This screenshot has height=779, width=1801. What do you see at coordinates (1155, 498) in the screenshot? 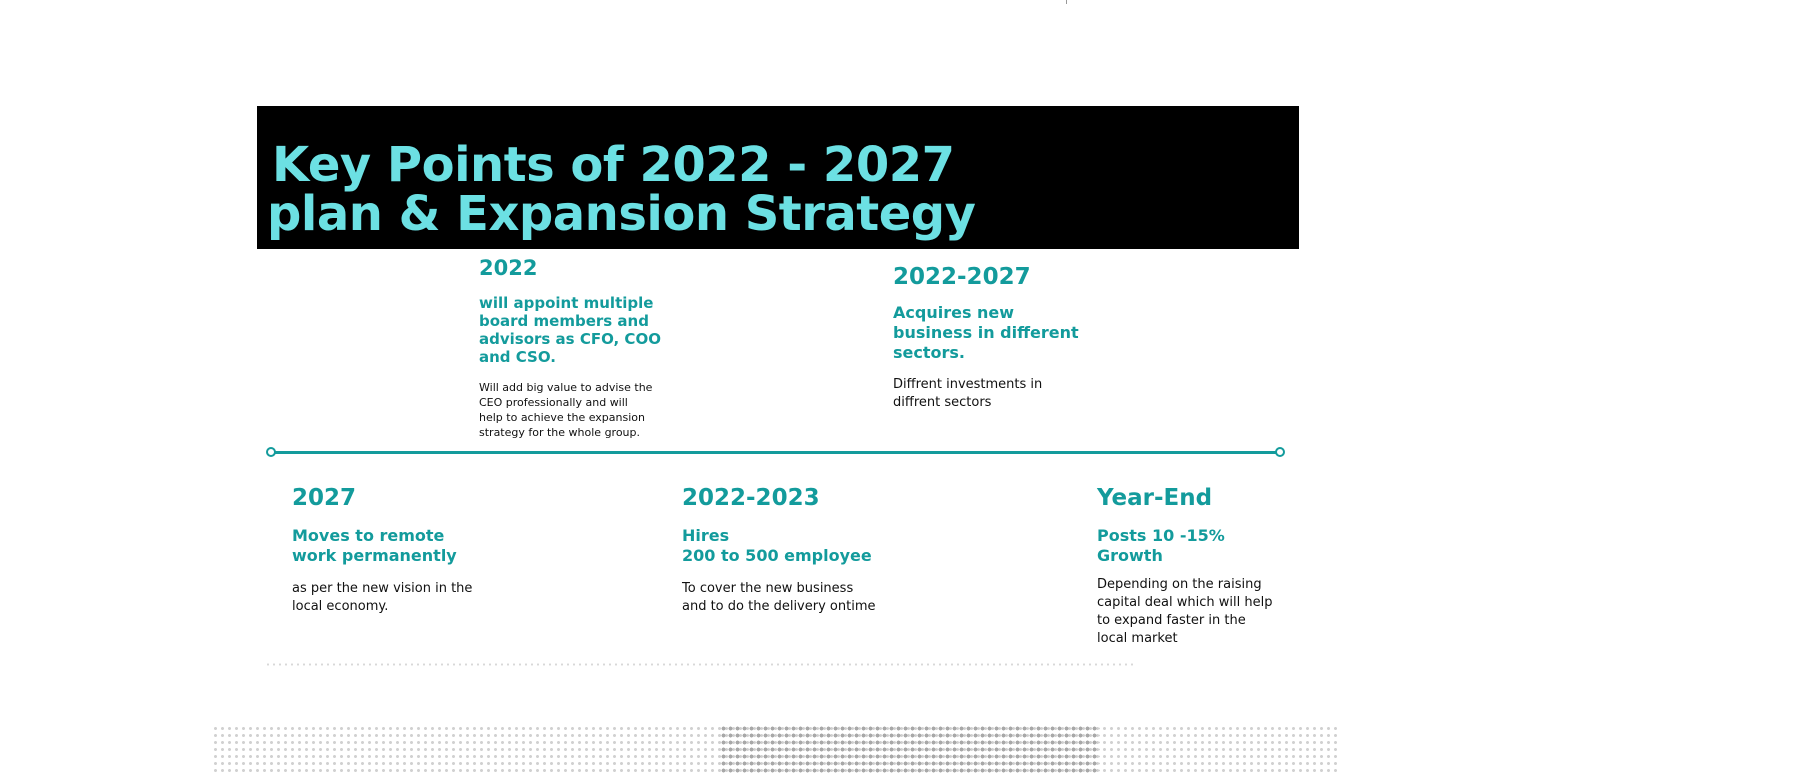
I see `milestone-year: Year-End` at bounding box center [1155, 498].